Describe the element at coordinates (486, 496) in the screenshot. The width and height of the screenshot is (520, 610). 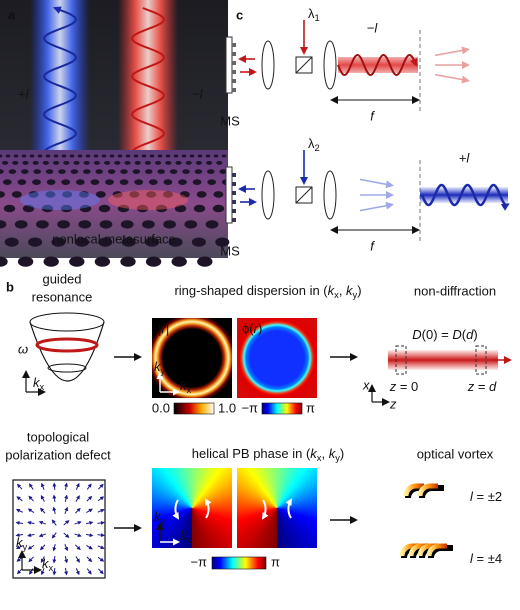
I see `label: l = ±2` at that location.